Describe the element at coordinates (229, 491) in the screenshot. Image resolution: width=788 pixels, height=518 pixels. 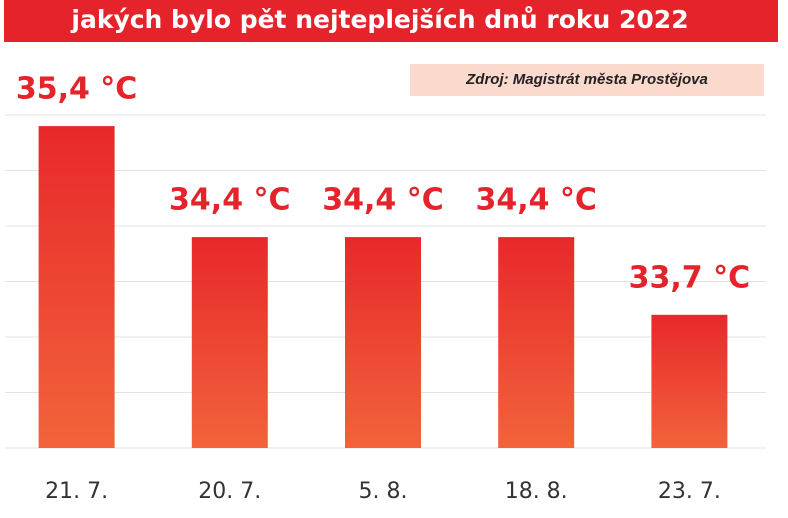
I see `x-tick-label: 20. 7.` at that location.